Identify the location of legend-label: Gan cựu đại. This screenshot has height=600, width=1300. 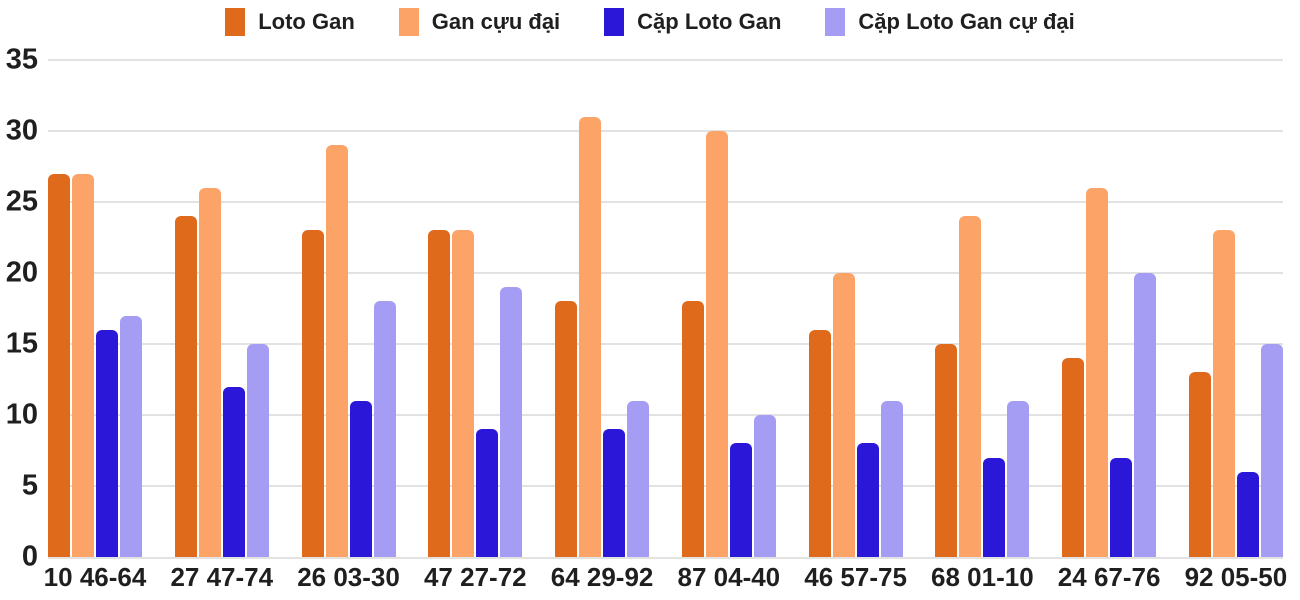
(496, 21).